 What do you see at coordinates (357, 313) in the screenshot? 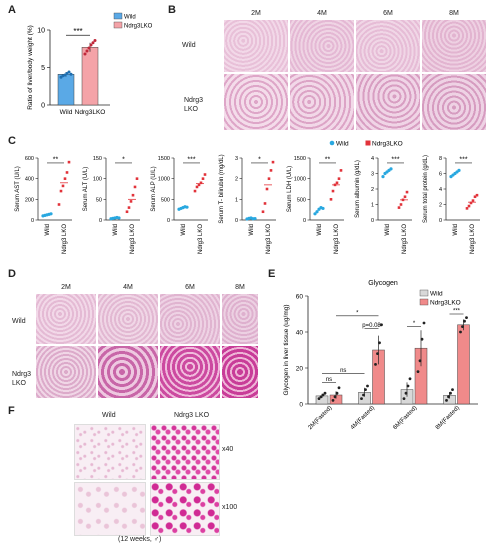
I see `e-sig: *` at bounding box center [357, 313].